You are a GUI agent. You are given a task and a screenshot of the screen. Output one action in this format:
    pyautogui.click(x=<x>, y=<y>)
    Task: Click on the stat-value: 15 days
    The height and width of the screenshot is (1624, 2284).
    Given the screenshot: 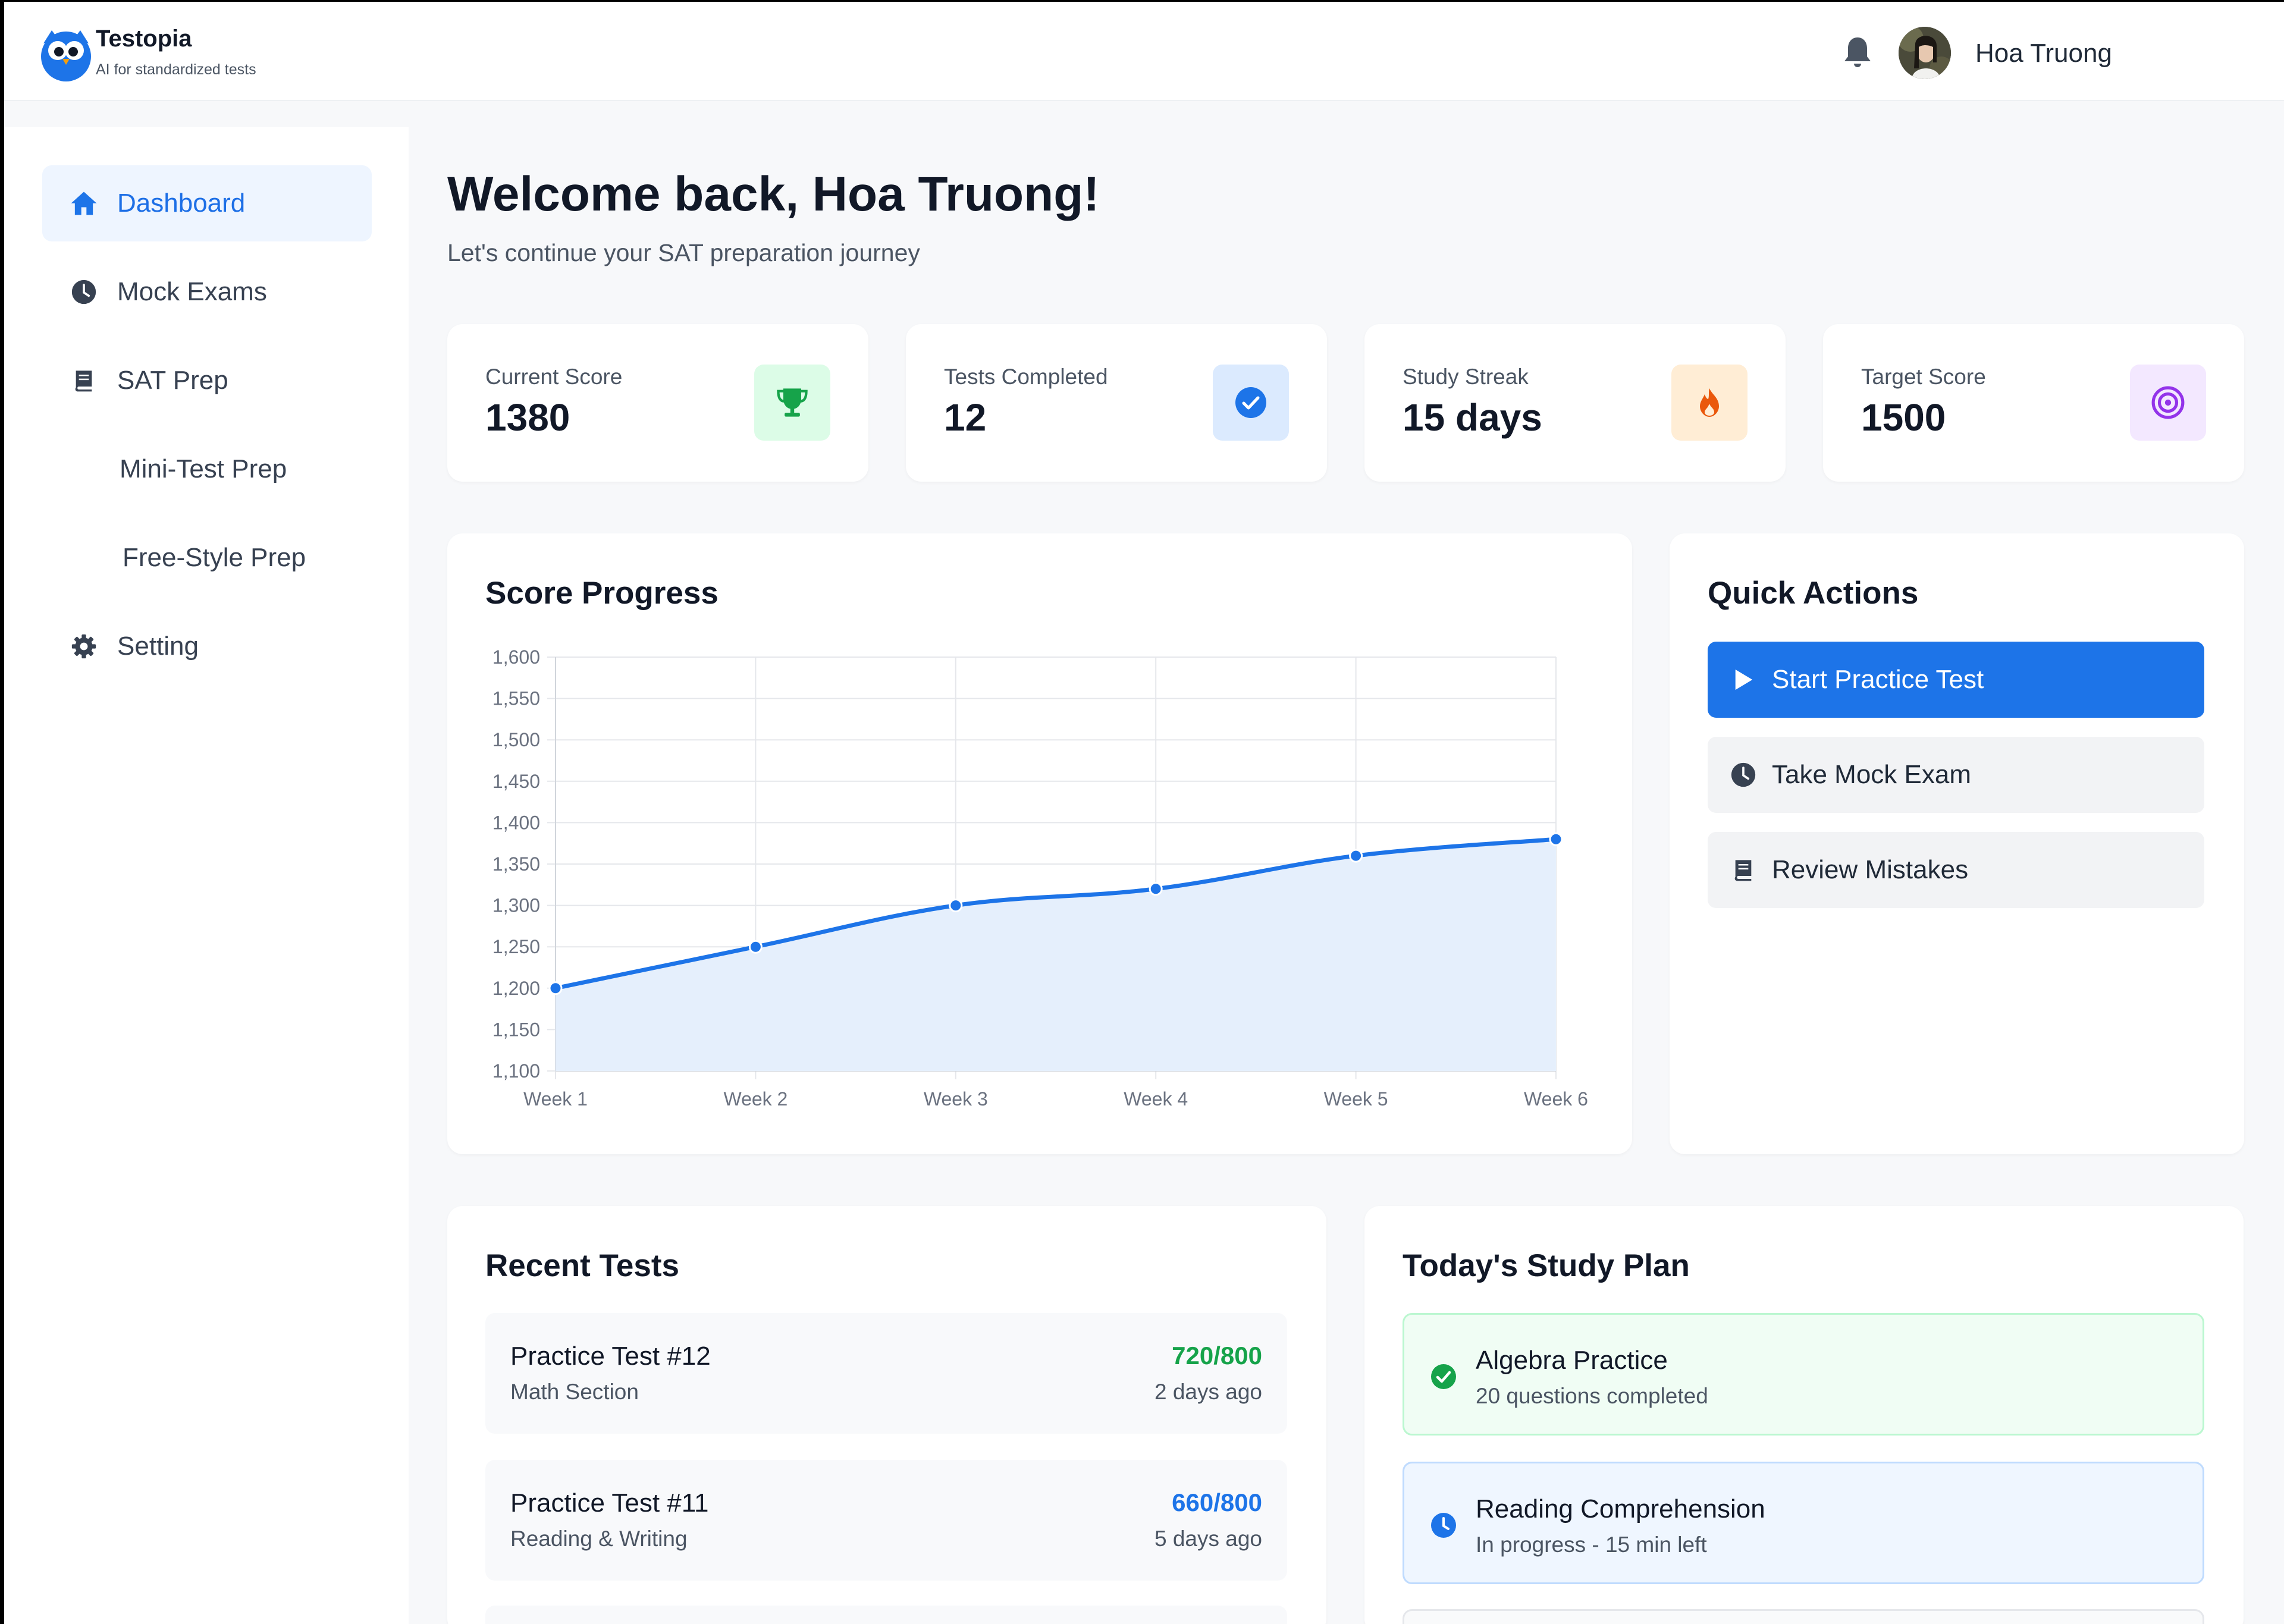 What is the action you would take?
    pyautogui.click(x=1473, y=417)
    